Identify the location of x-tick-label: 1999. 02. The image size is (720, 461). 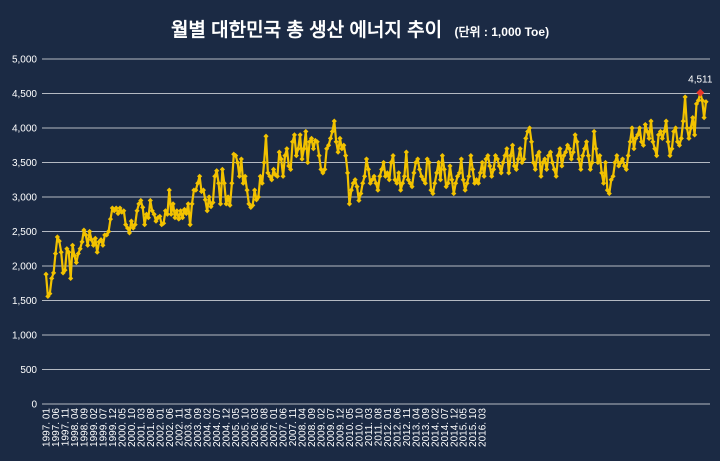
(94, 427).